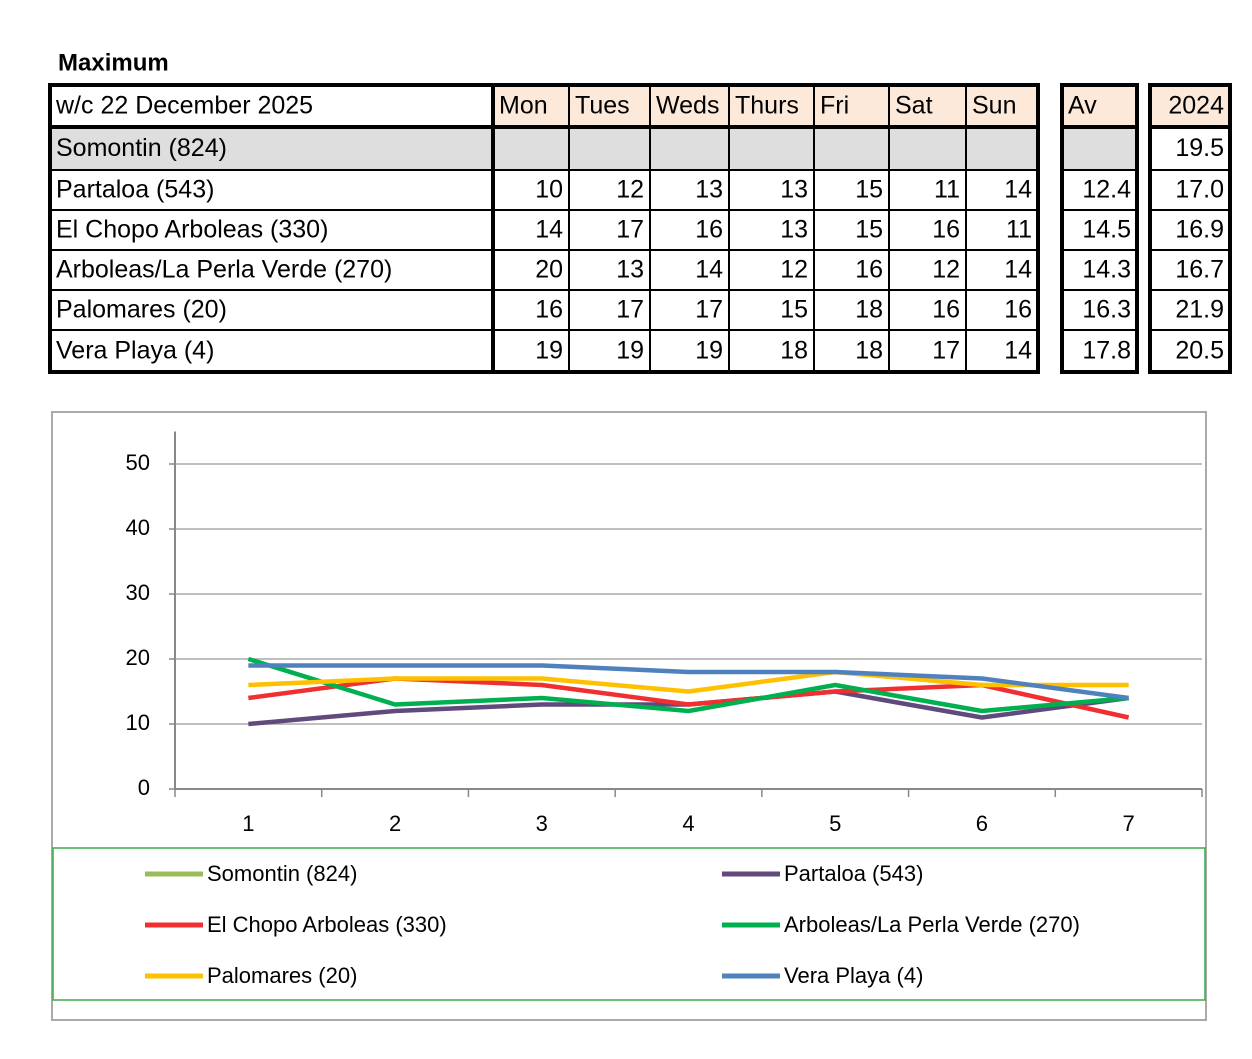  Describe the element at coordinates (138, 527) in the screenshot. I see `y-tick-label: 40` at that location.